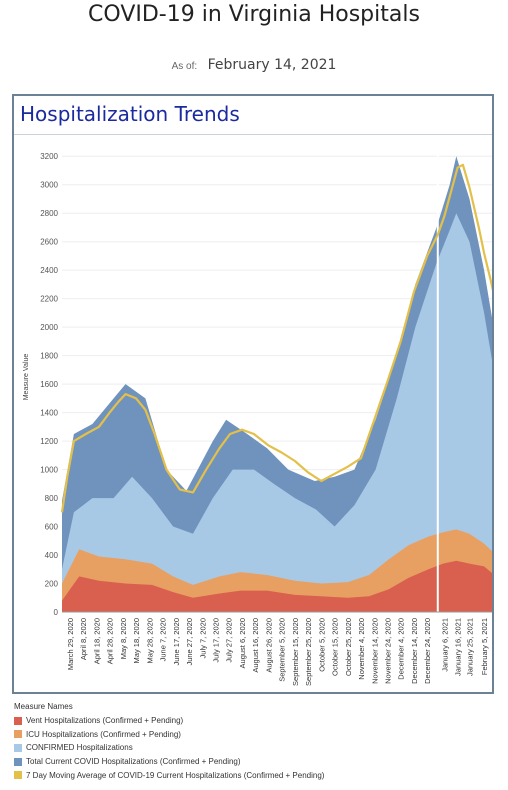 This screenshot has height=790, width=508. What do you see at coordinates (242, 643) in the screenshot?
I see `x-tick-label: August 6, 2020` at bounding box center [242, 643].